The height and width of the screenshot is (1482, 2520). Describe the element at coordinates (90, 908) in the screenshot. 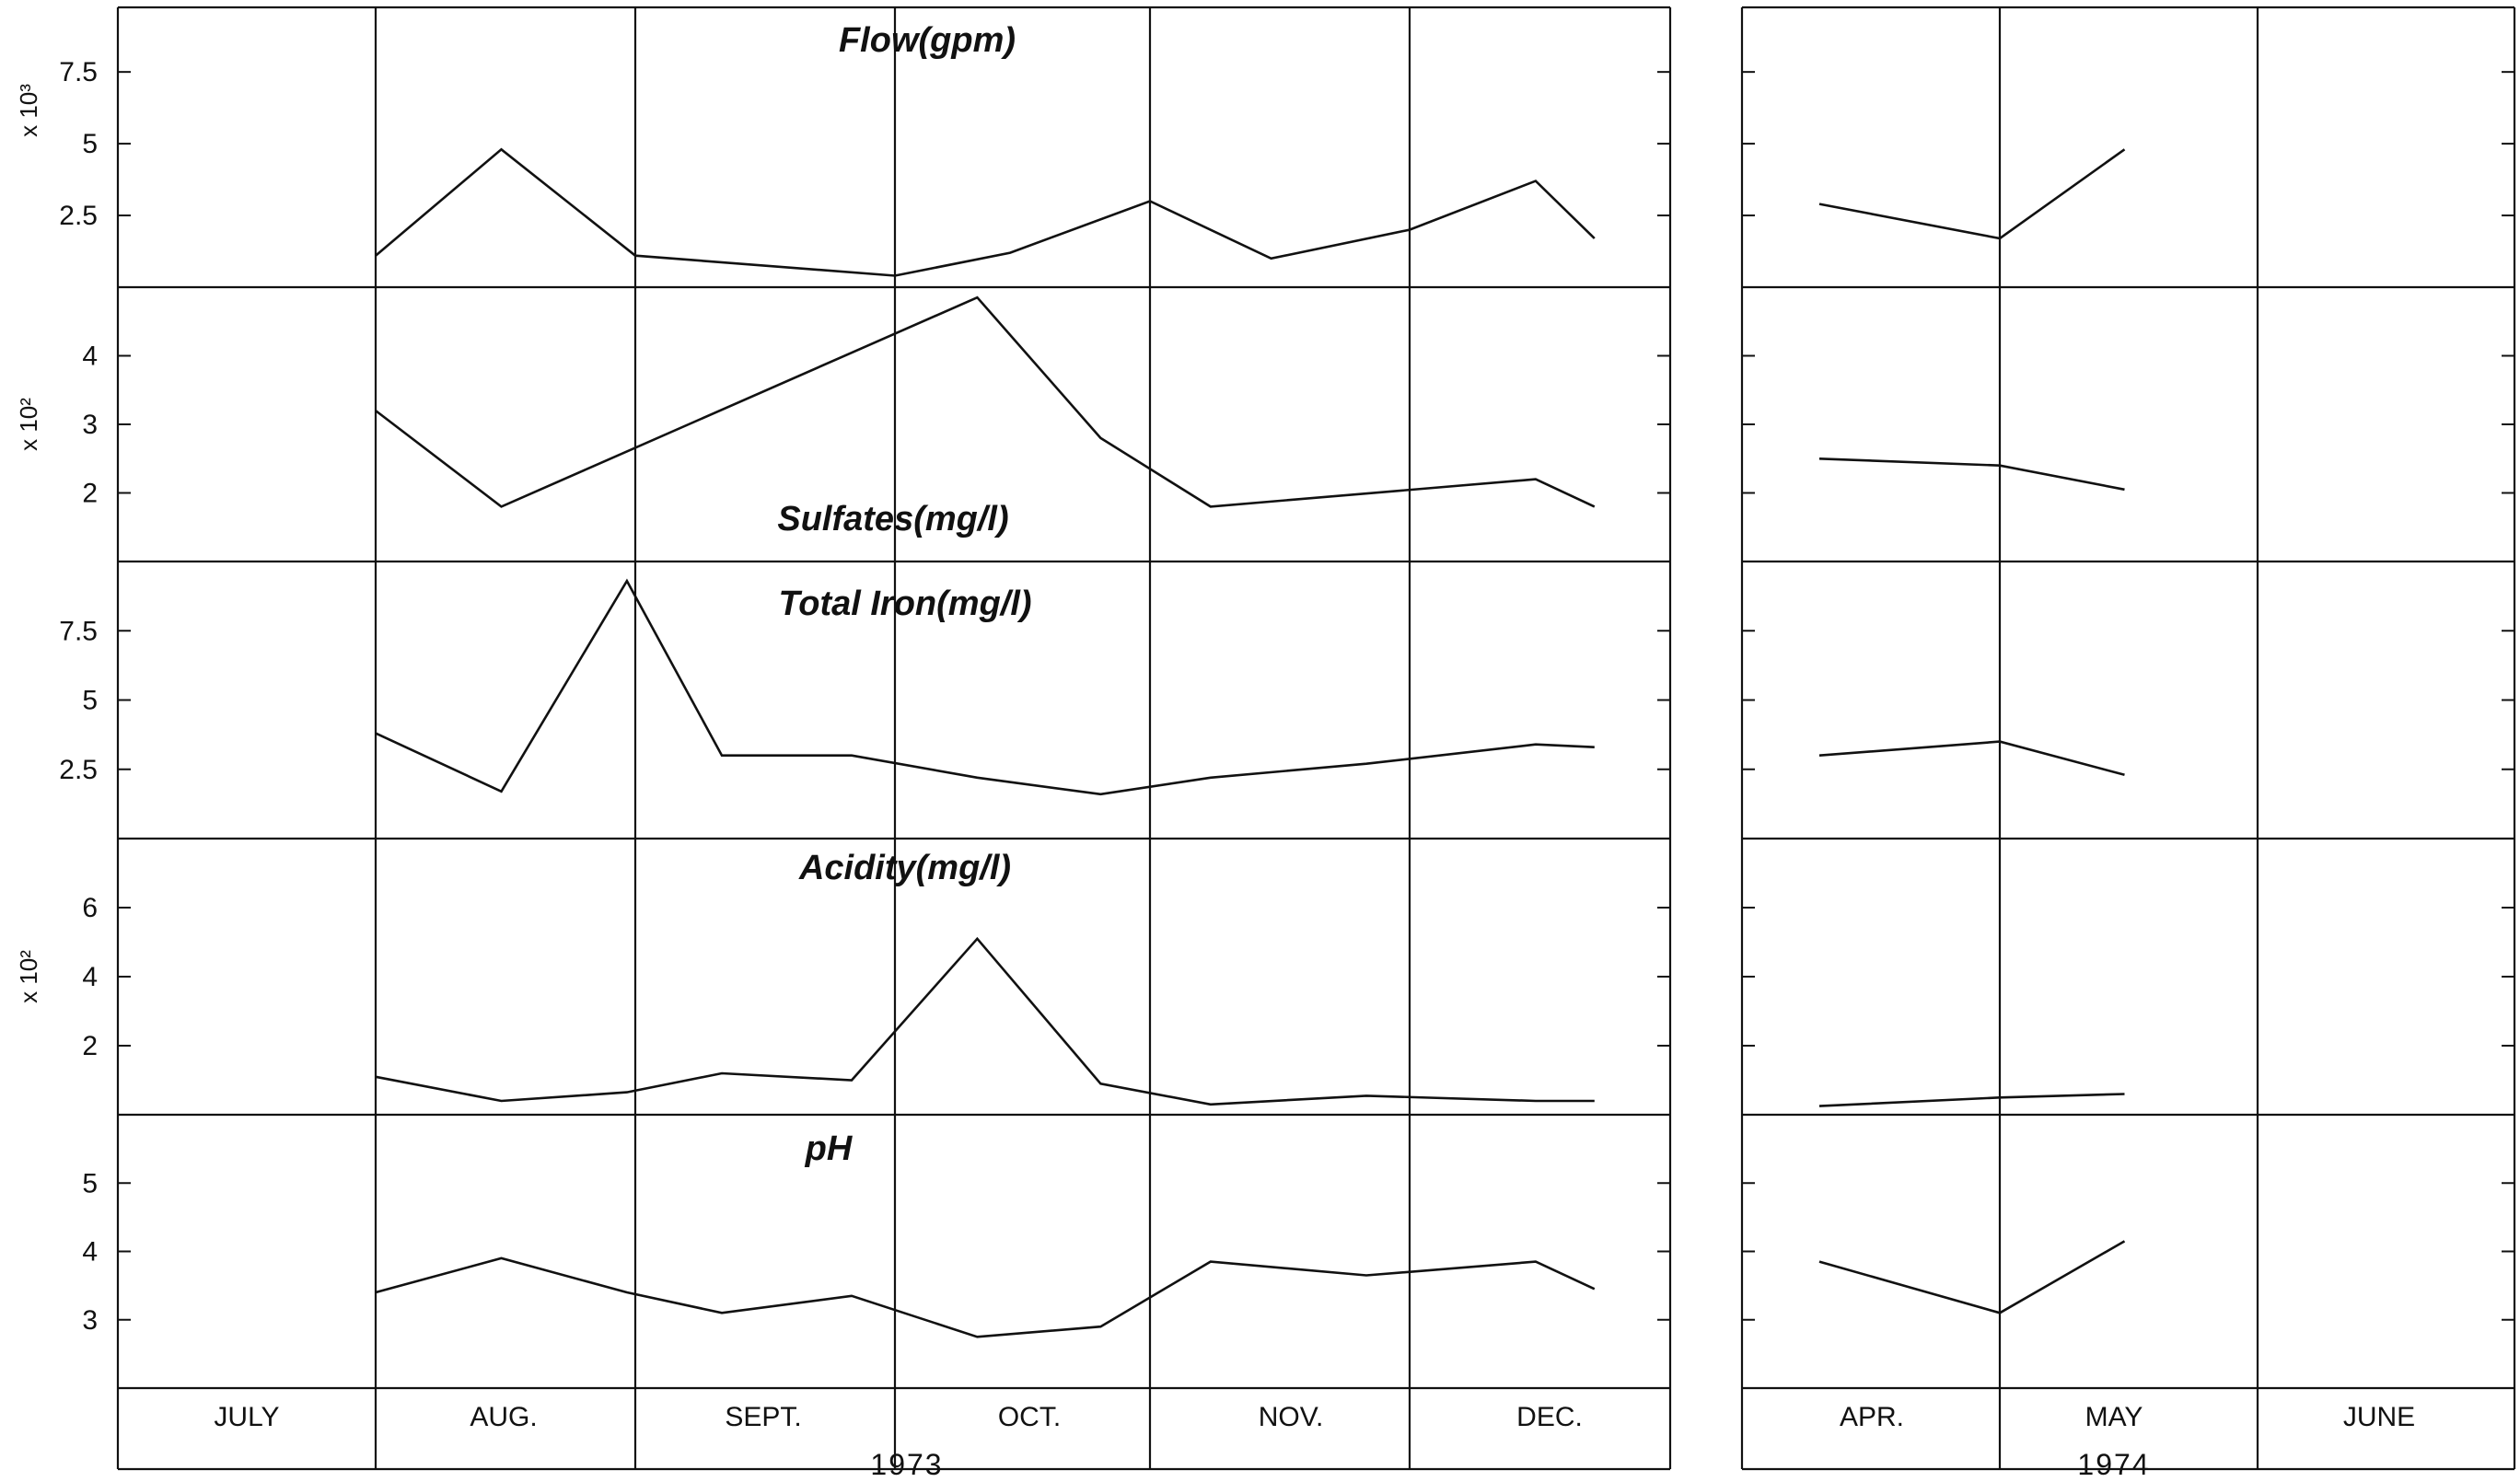

I see `y-tick-label: 6` at that location.